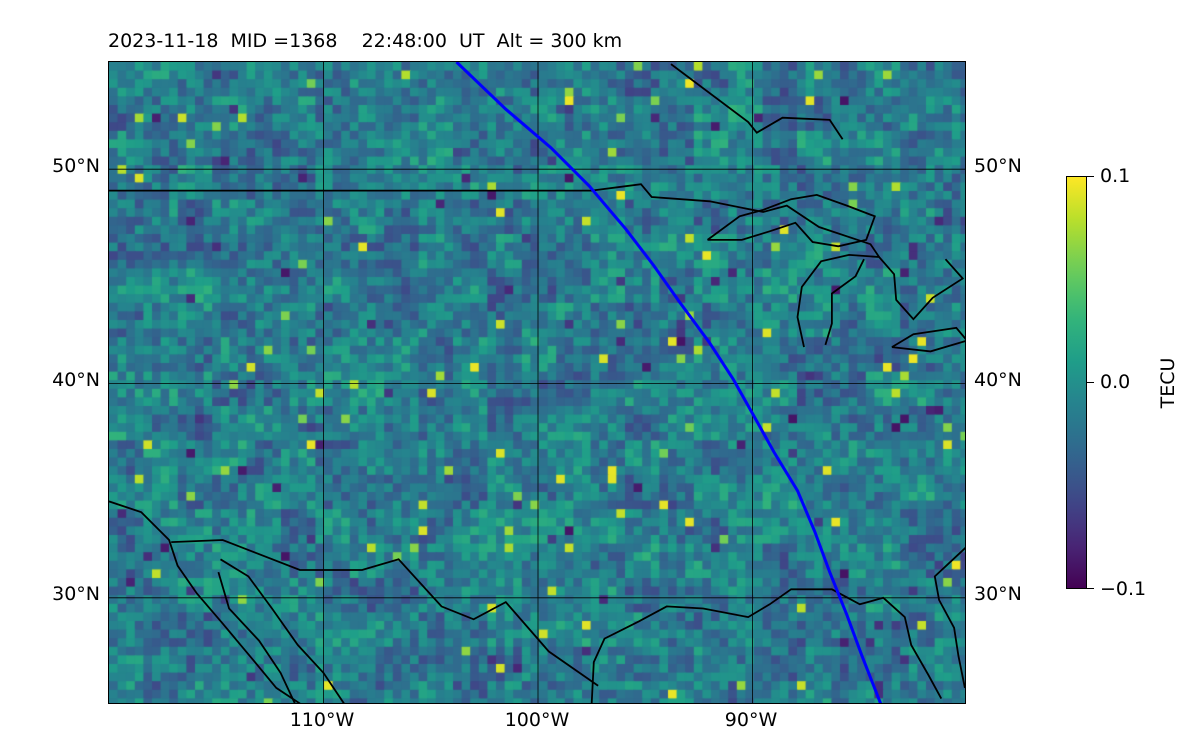 Image resolution: width=1200 pixels, height=750 pixels. Describe the element at coordinates (998, 594) in the screenshot. I see `lat-label-right-30: 30°N` at that location.